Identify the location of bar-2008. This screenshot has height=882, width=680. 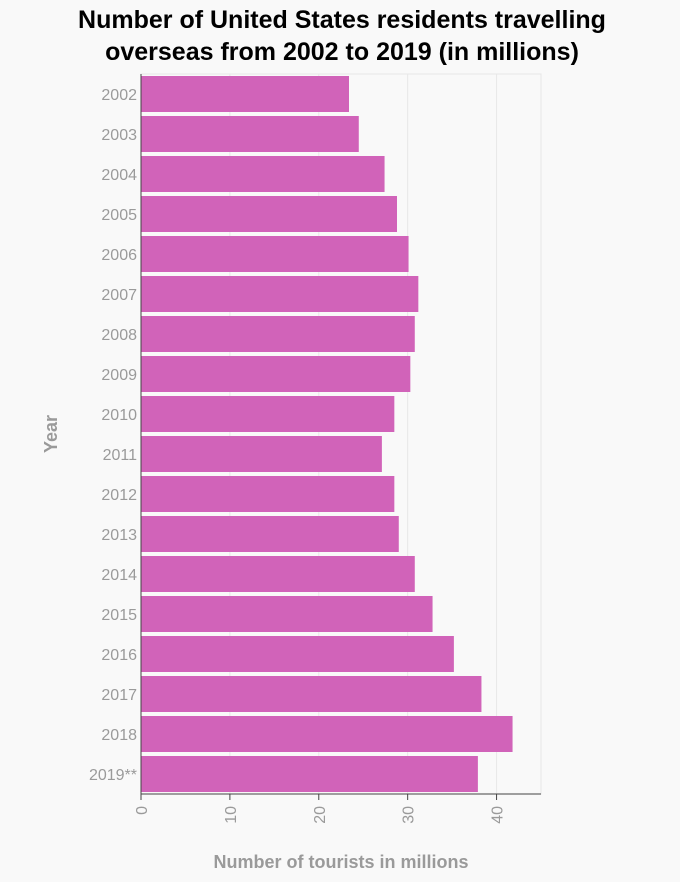
(278, 334).